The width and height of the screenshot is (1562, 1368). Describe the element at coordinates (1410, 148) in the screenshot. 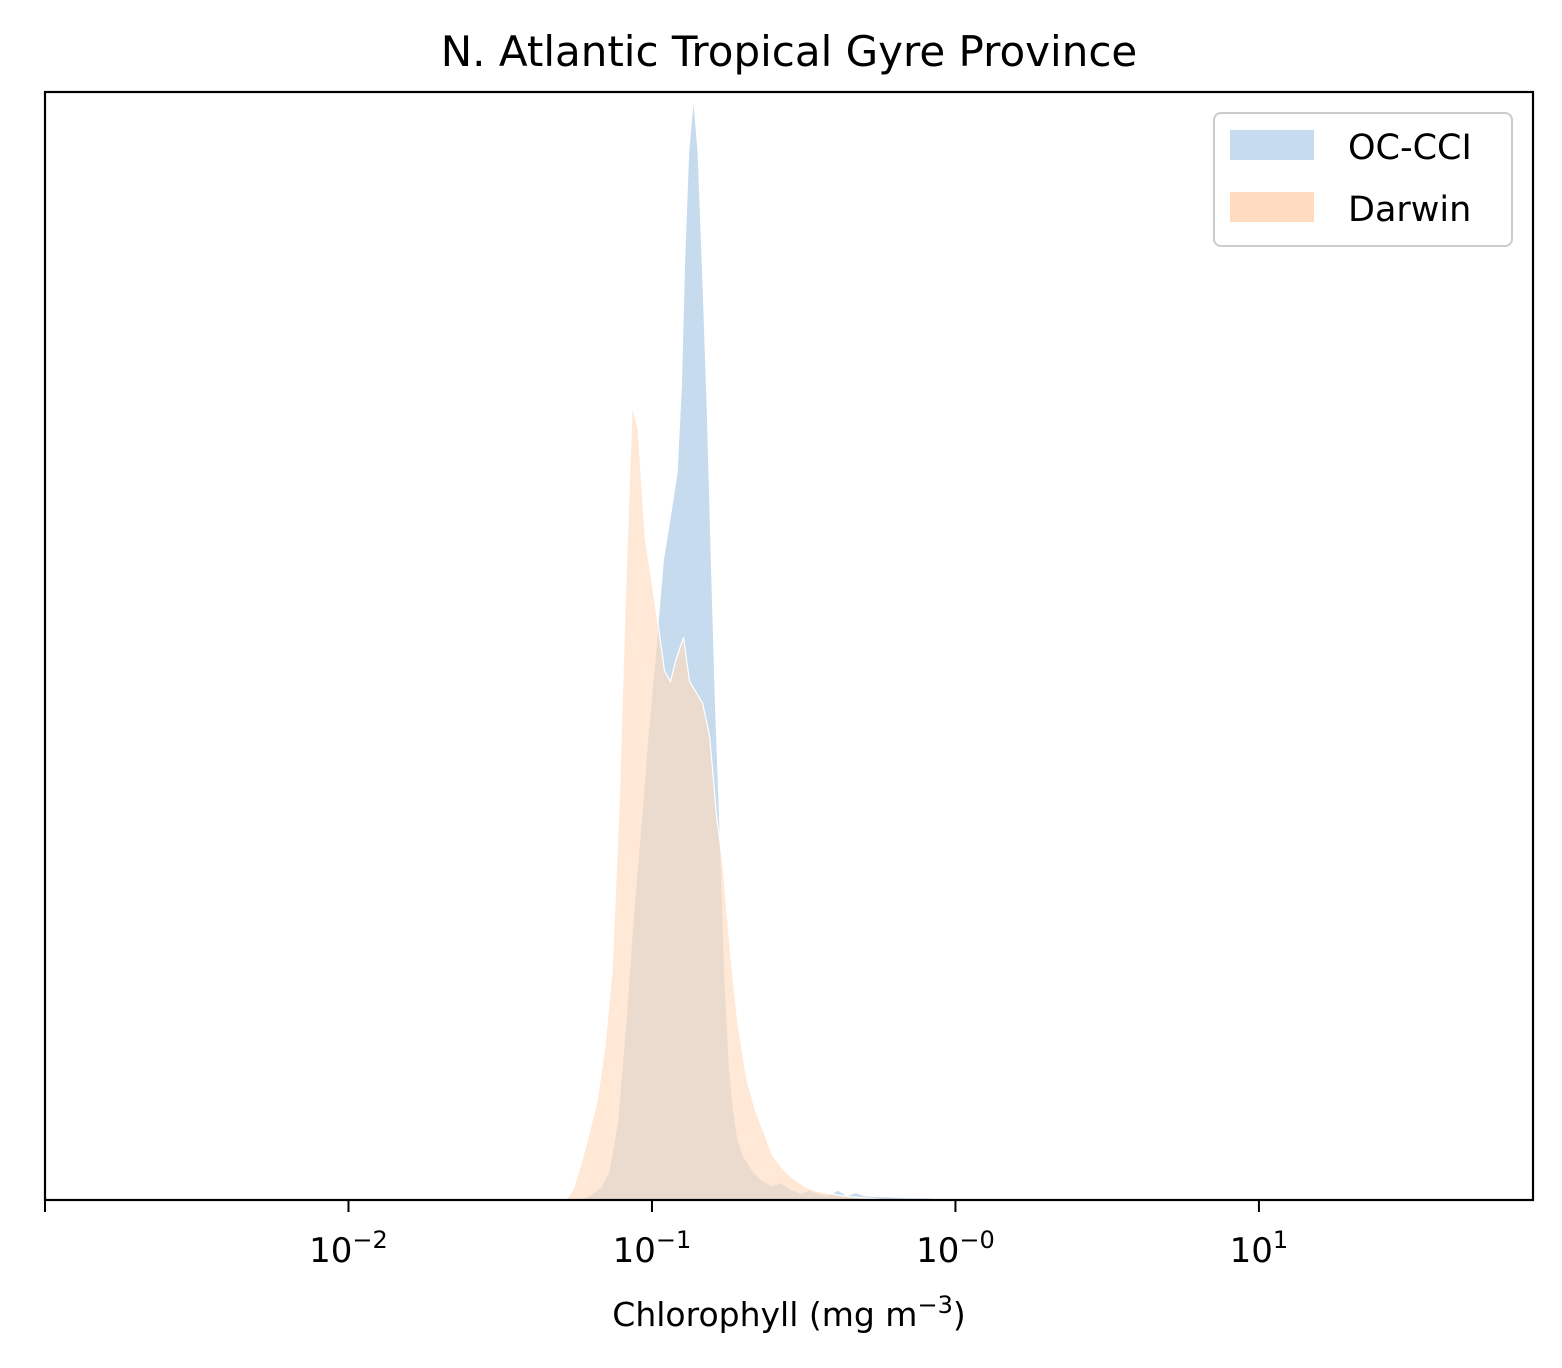

I see `legend-label-oc-cci: OC-CCI` at that location.